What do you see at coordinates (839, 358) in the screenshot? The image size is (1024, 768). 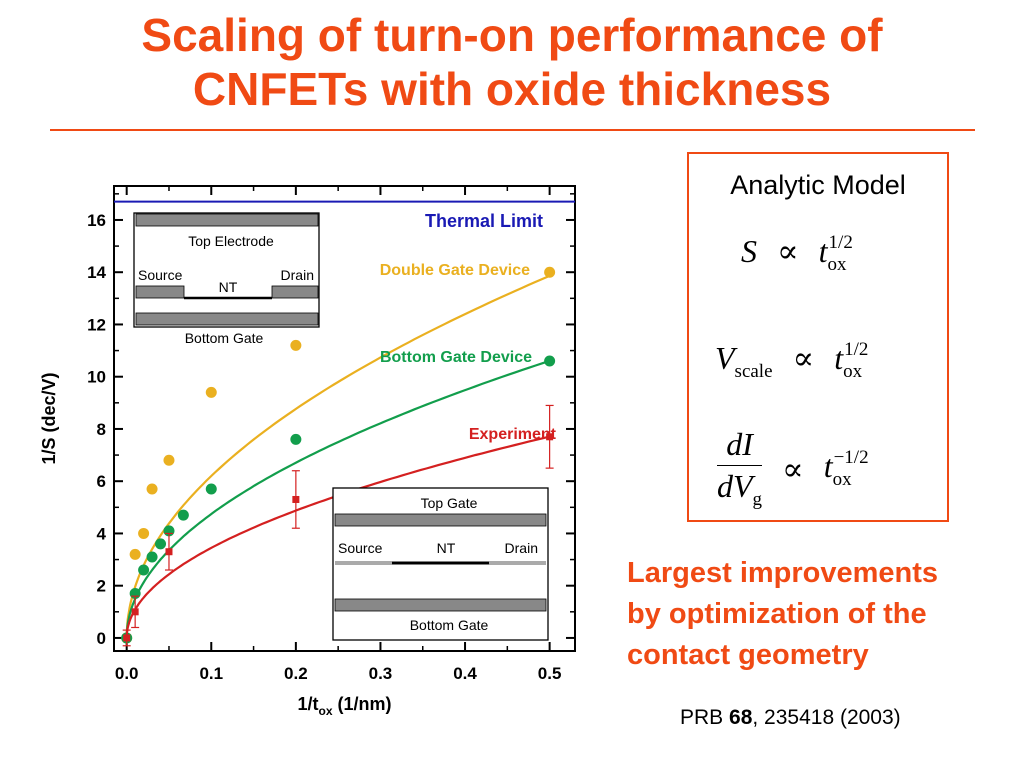 I see `eq2-base: t` at bounding box center [839, 358].